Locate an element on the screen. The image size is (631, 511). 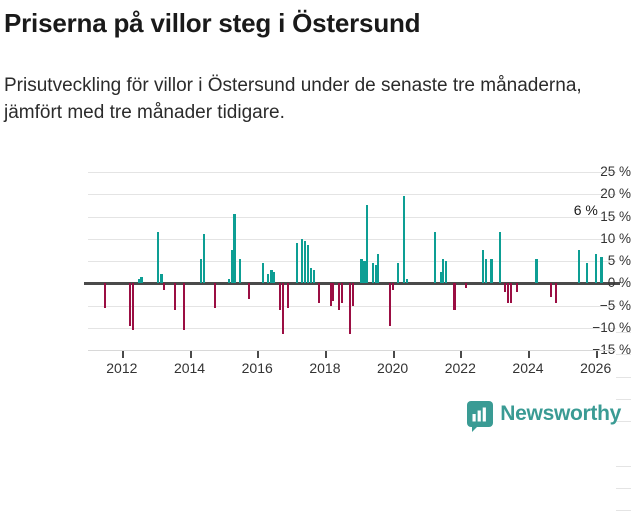
logo-text: Newsworthy is located at coordinates (560, 413).